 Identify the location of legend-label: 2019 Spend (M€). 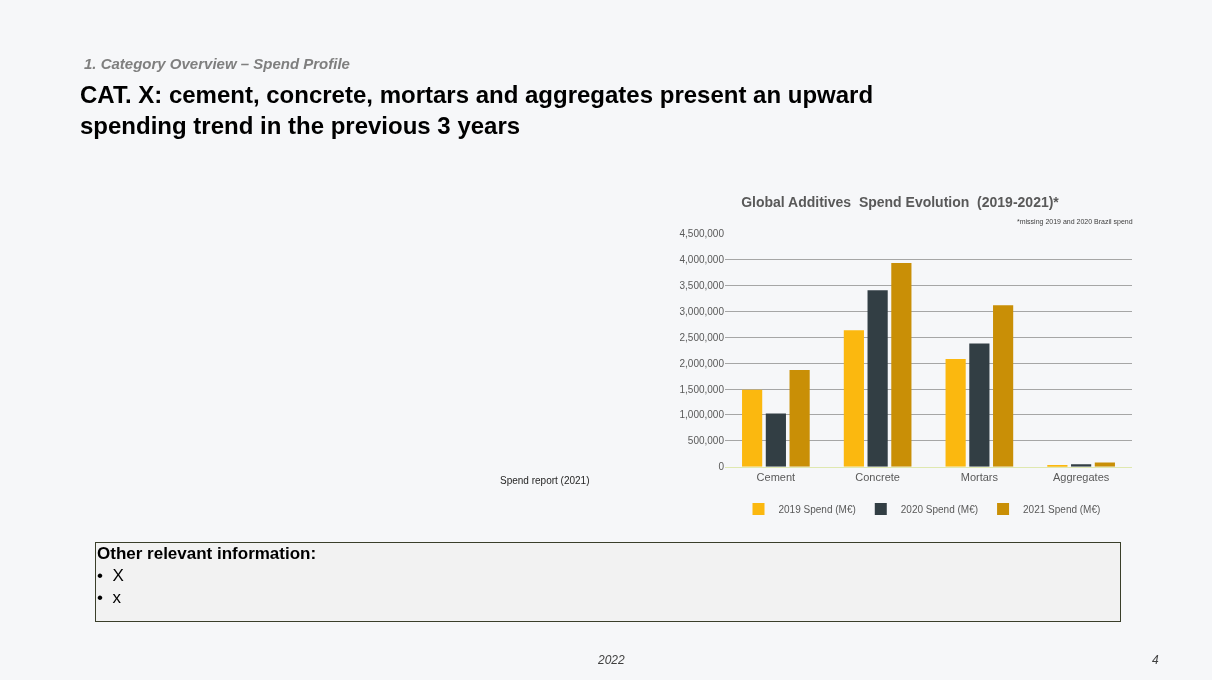
(817, 509).